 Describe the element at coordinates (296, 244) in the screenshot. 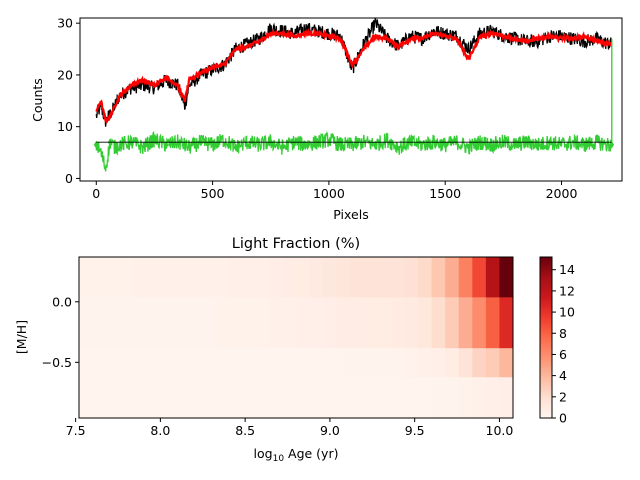

I see `heatmap-title: Light Fraction (%)` at that location.